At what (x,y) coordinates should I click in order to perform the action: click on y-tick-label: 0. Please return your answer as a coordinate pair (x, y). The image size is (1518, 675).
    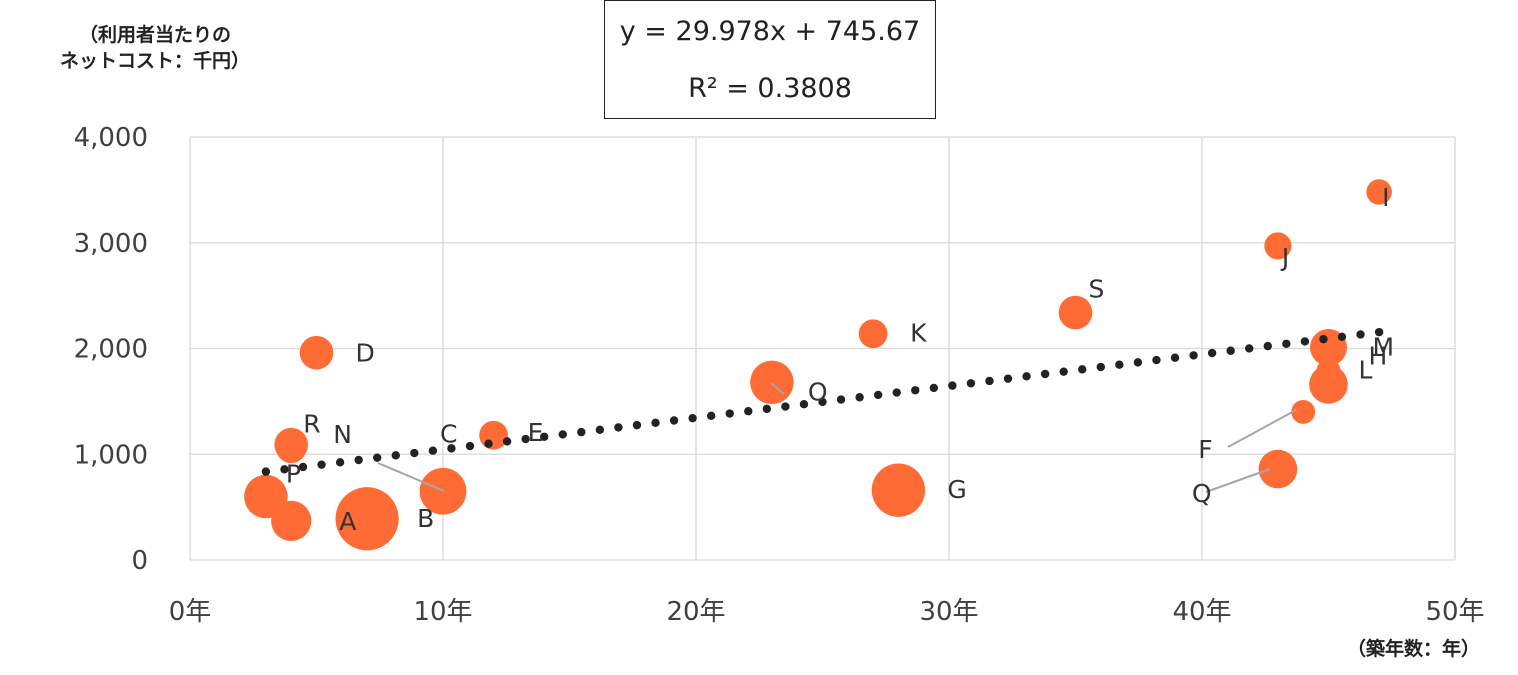
    Looking at the image, I should click on (139, 561).